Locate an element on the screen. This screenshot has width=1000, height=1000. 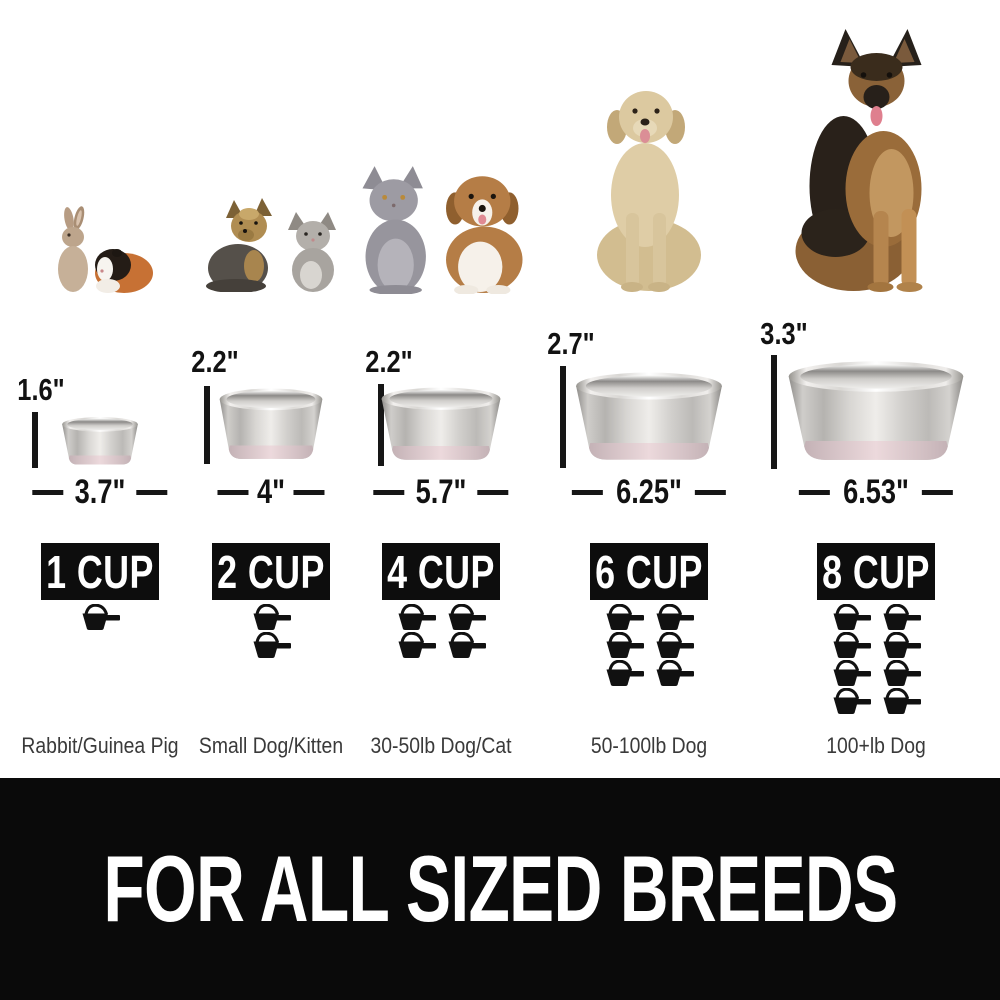
width-measure: 5.7" is located at coordinates (441, 492).